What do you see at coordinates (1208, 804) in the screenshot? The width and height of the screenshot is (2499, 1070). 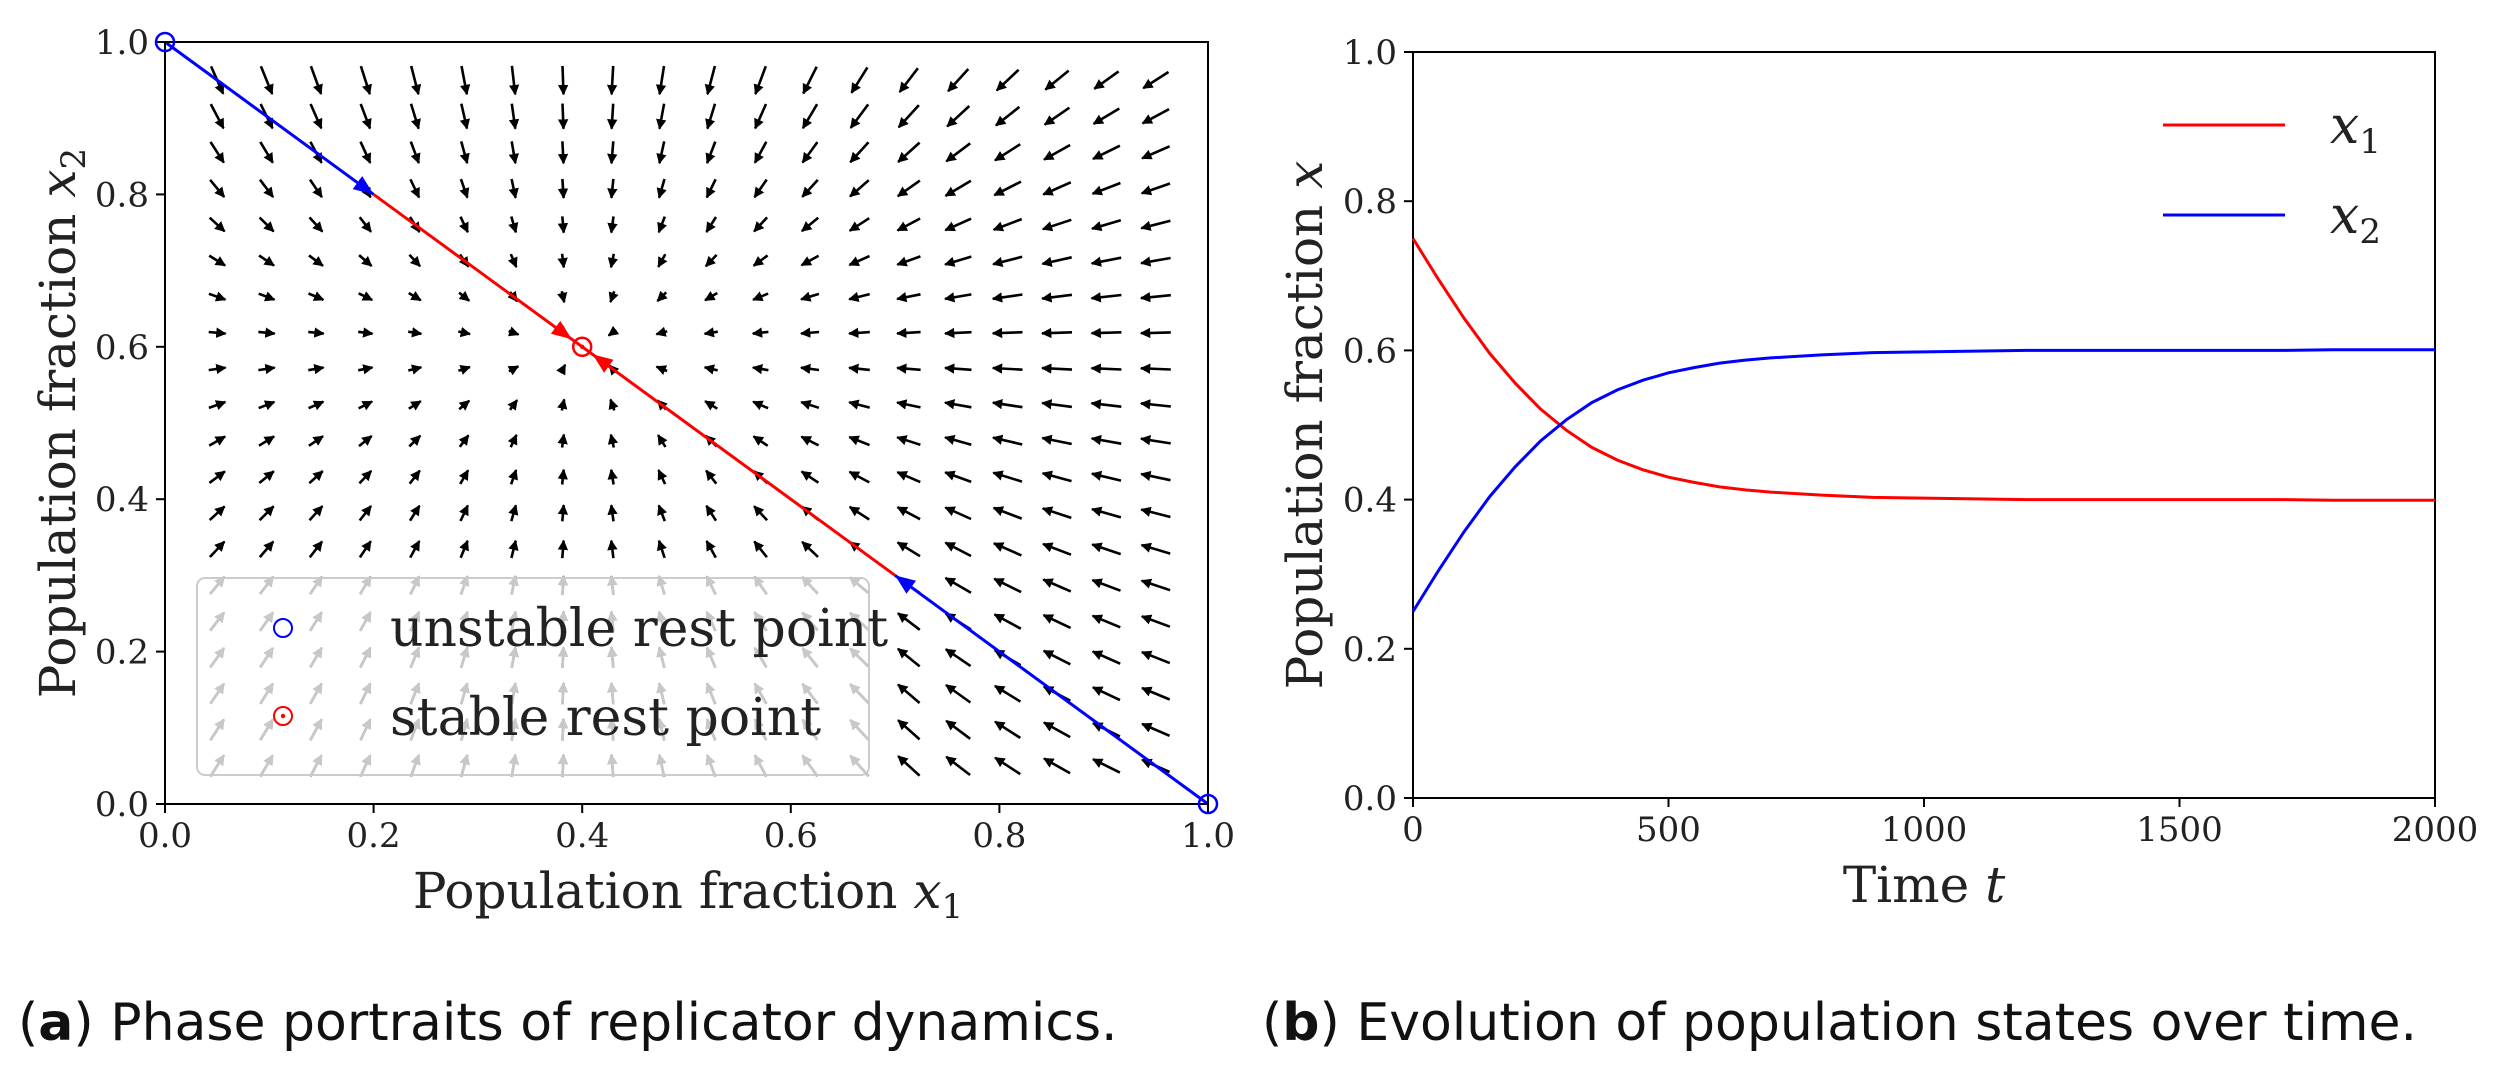 I see `unstable-rest-point` at bounding box center [1208, 804].